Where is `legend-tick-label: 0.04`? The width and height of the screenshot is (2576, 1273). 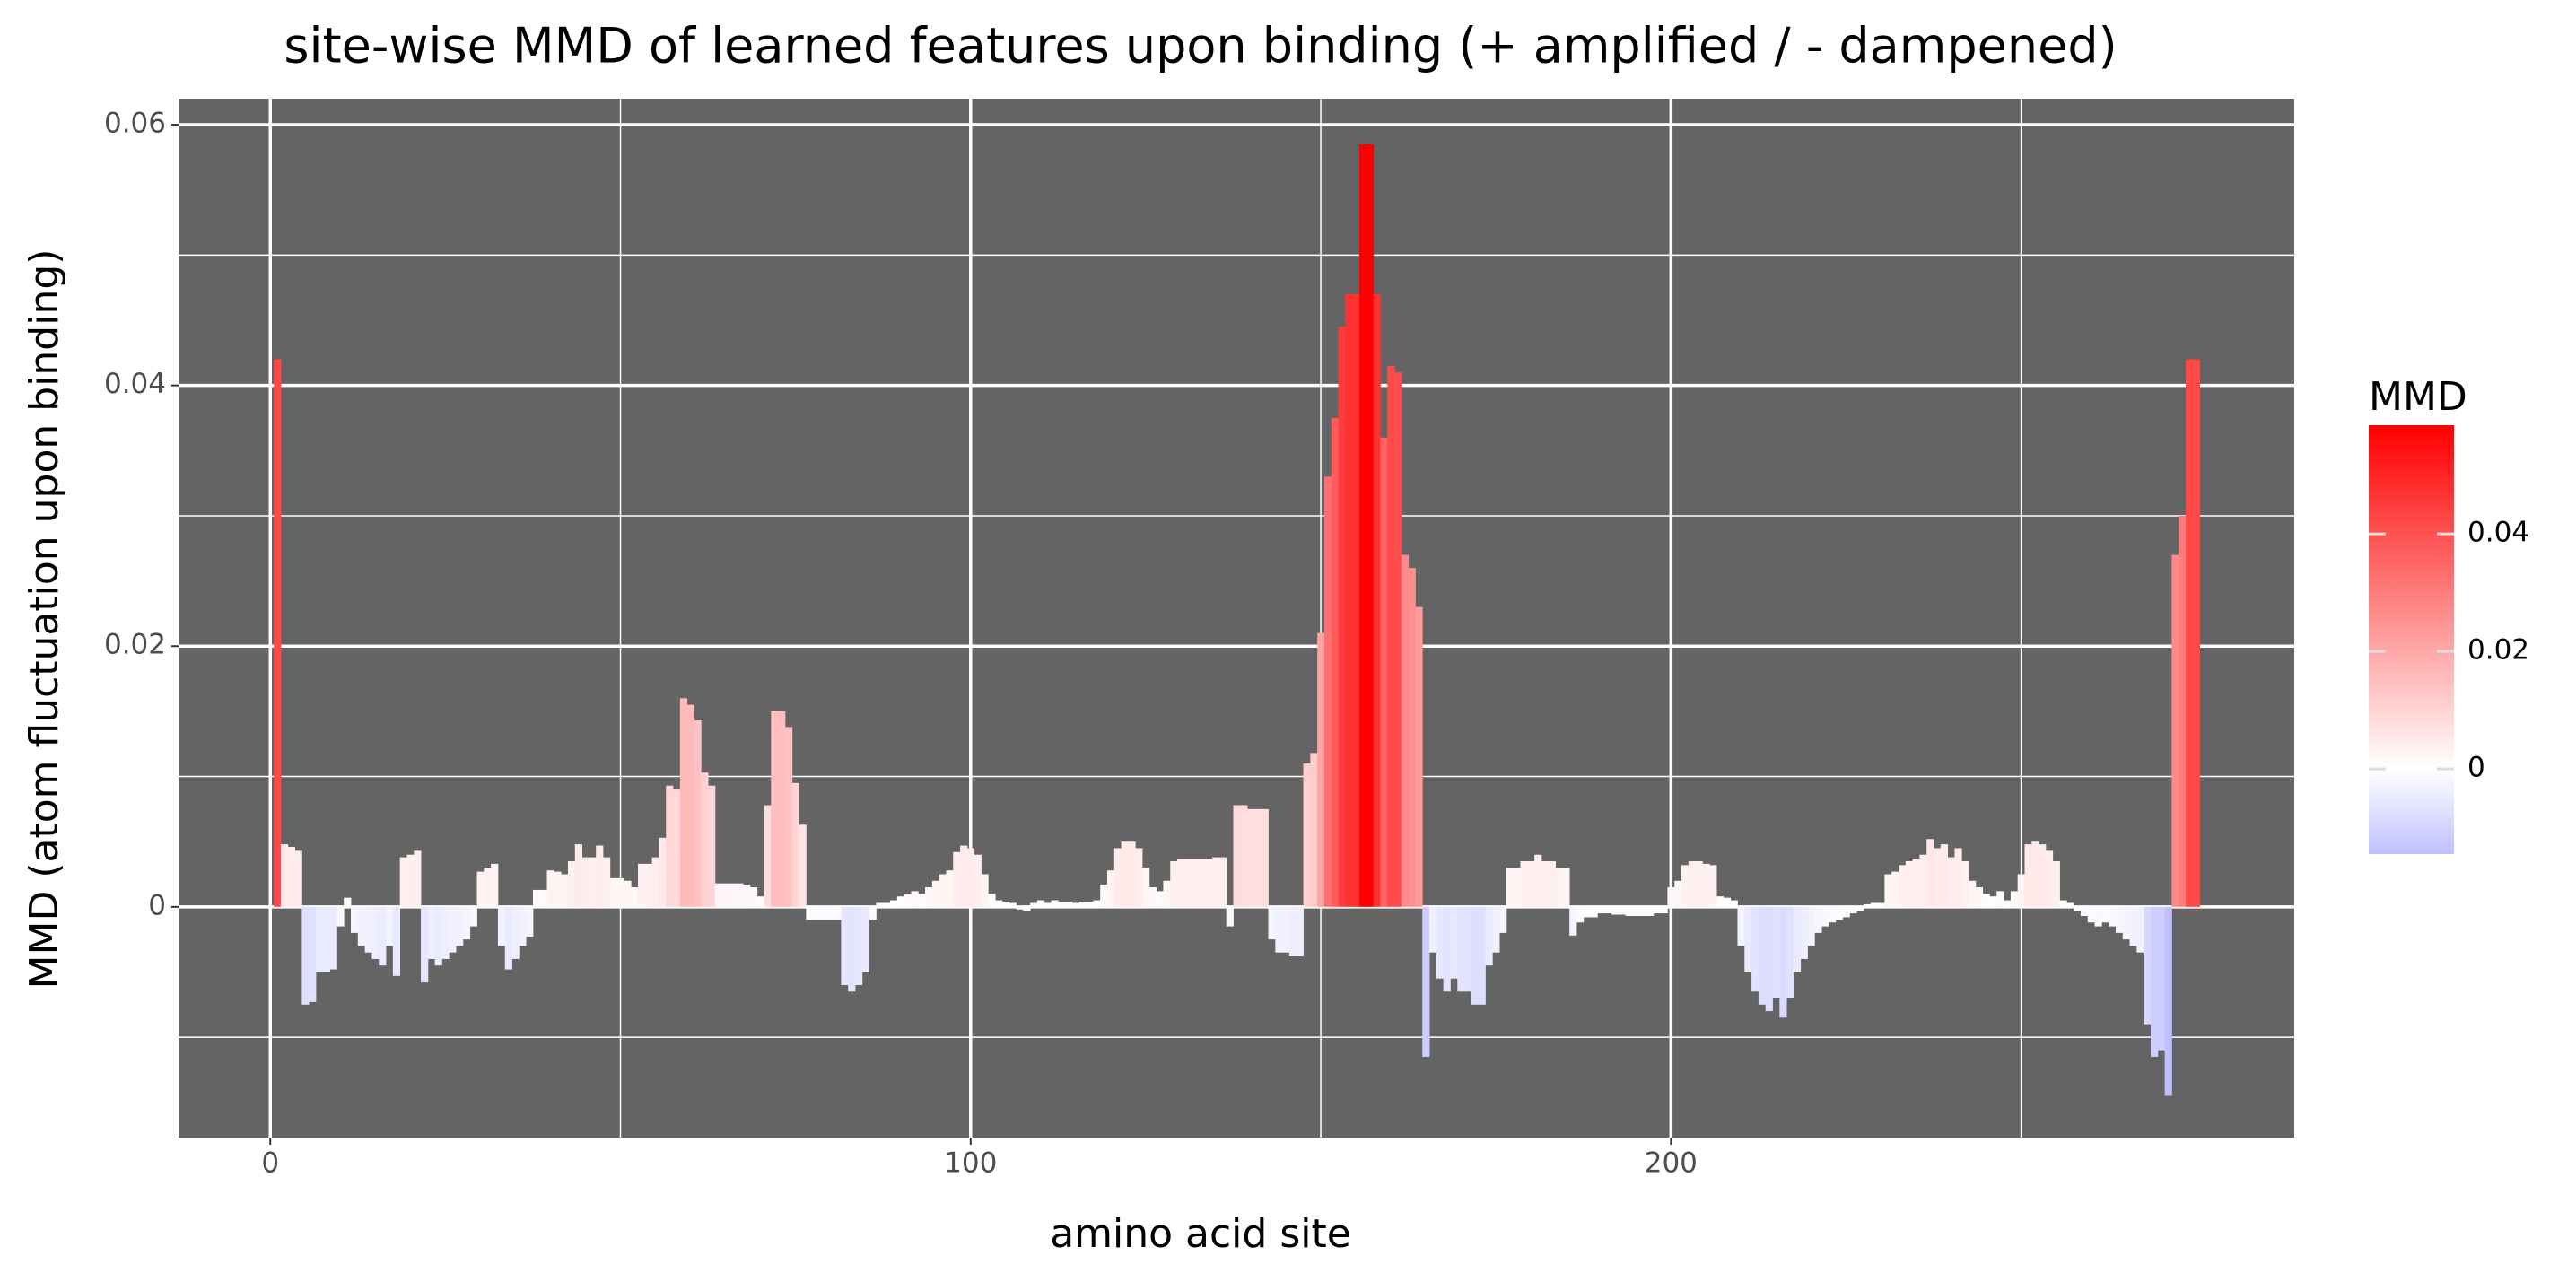
legend-tick-label: 0.04 is located at coordinates (2498, 533).